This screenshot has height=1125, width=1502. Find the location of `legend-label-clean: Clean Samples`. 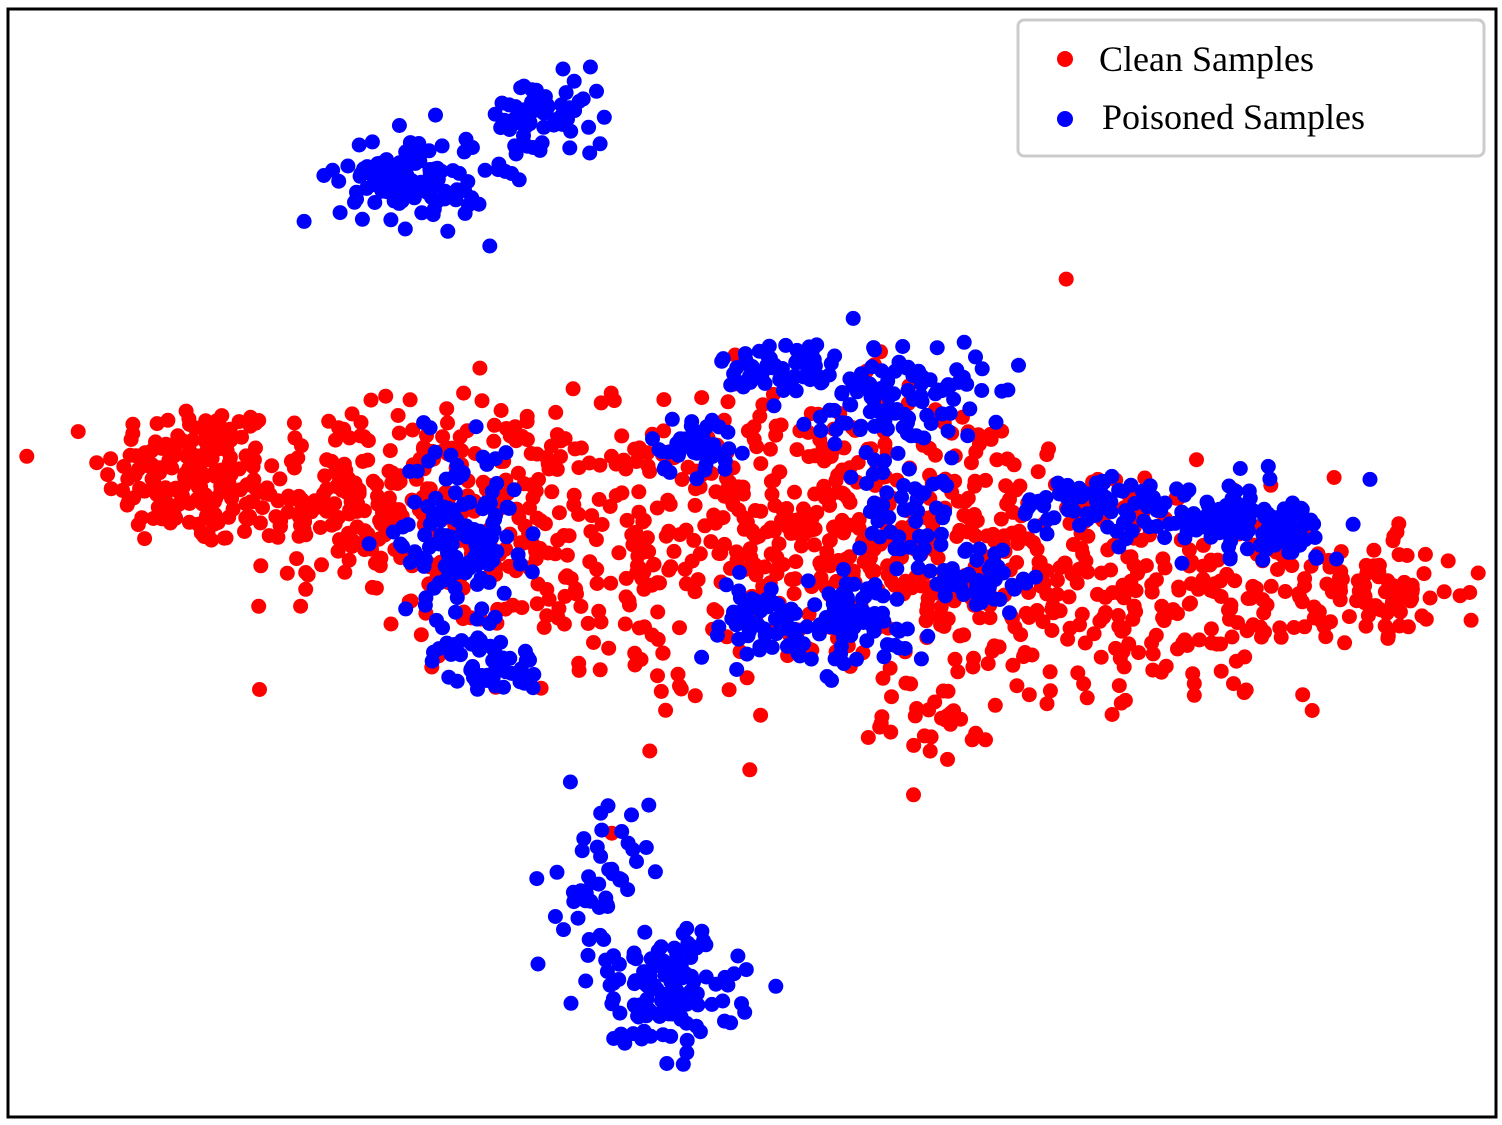

legend-label-clean: Clean Samples is located at coordinates (1206, 59).